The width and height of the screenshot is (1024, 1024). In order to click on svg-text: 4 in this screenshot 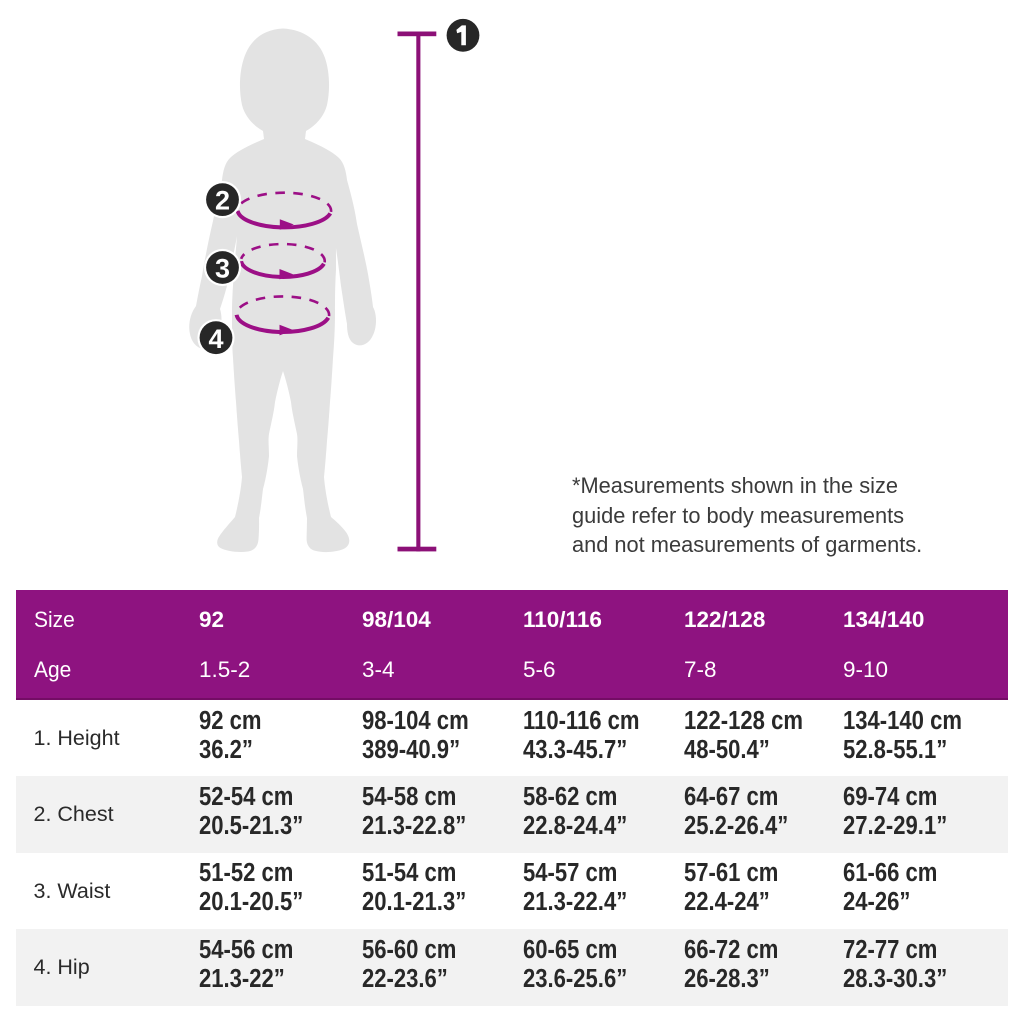, I will do `click(215, 339)`.